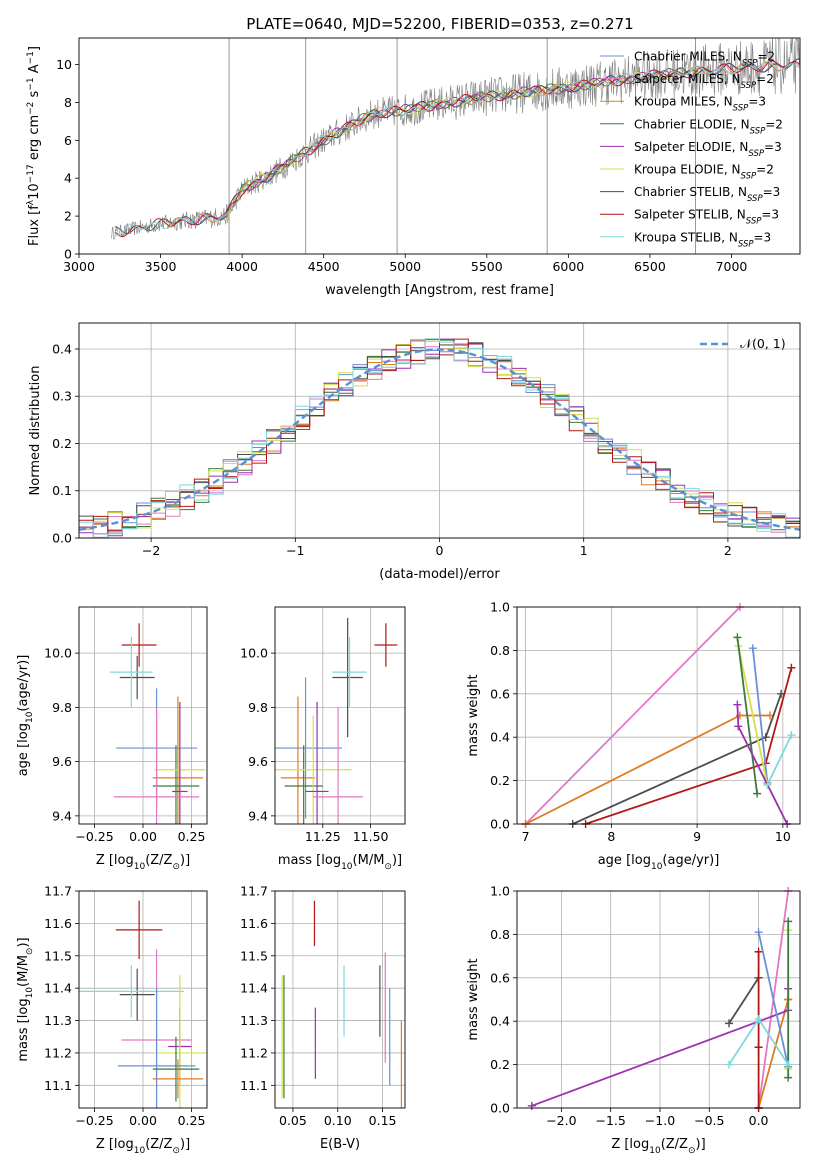  Describe the element at coordinates (473, 715) in the screenshot. I see `weight_vs_age-y-label: mass weight` at that location.